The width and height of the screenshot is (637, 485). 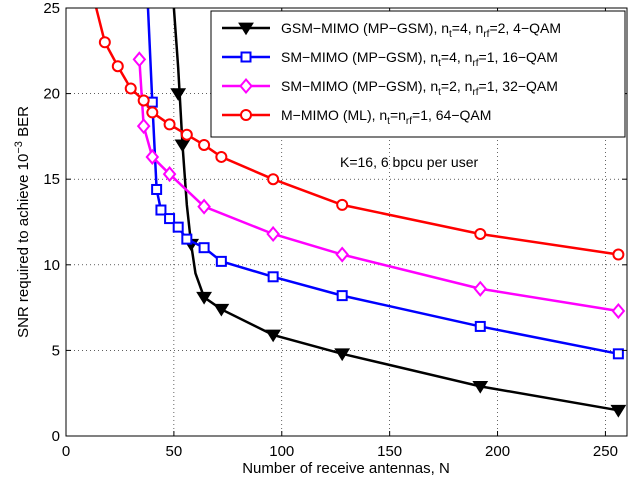 What do you see at coordinates (457, 86) in the screenshot?
I see `legend-text-part: =2, n` at bounding box center [457, 86].